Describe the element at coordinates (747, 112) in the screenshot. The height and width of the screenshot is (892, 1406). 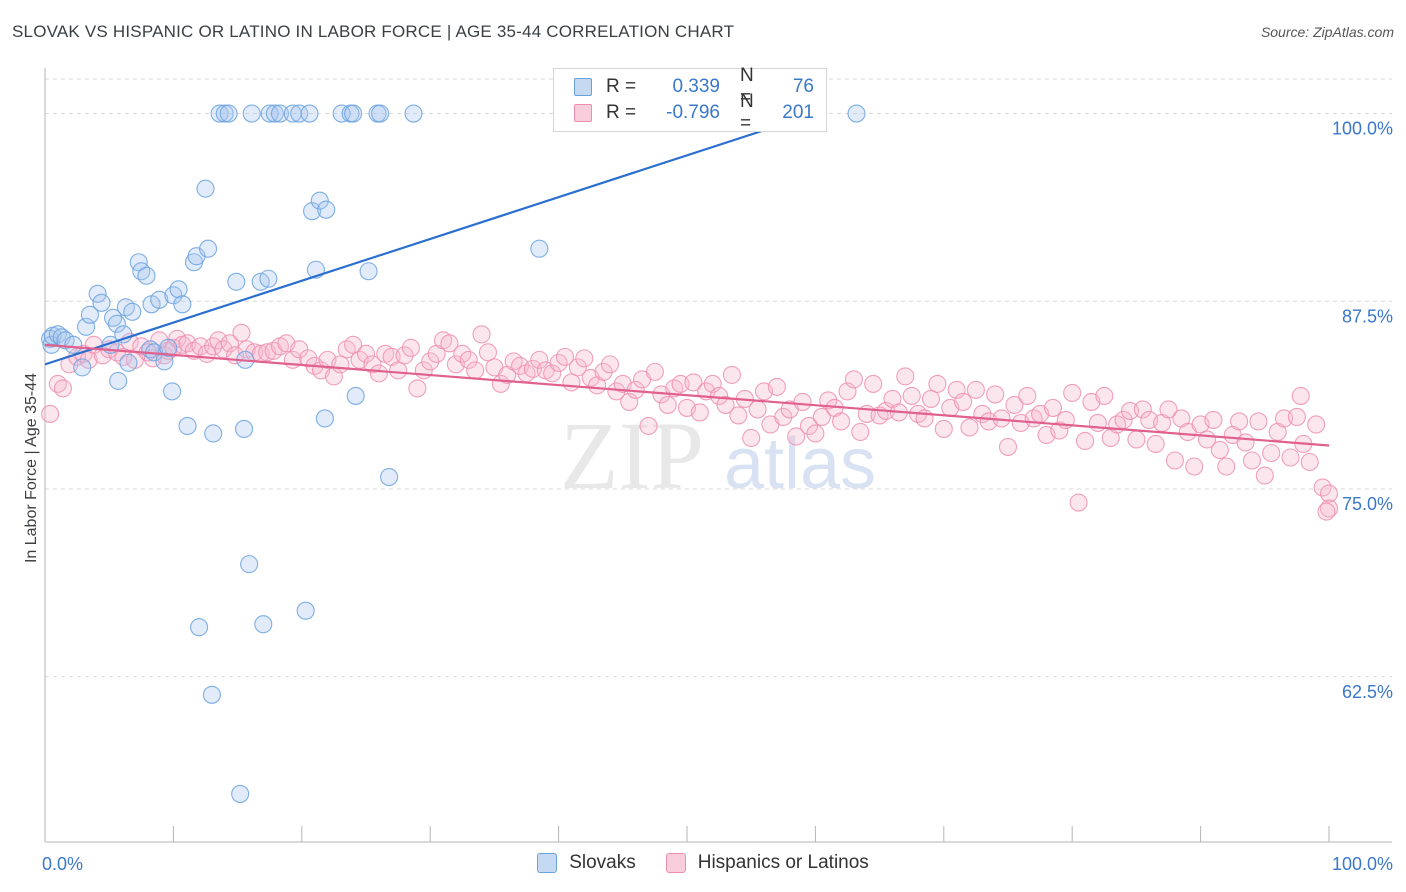
I see `legend-n-label: N =` at that location.